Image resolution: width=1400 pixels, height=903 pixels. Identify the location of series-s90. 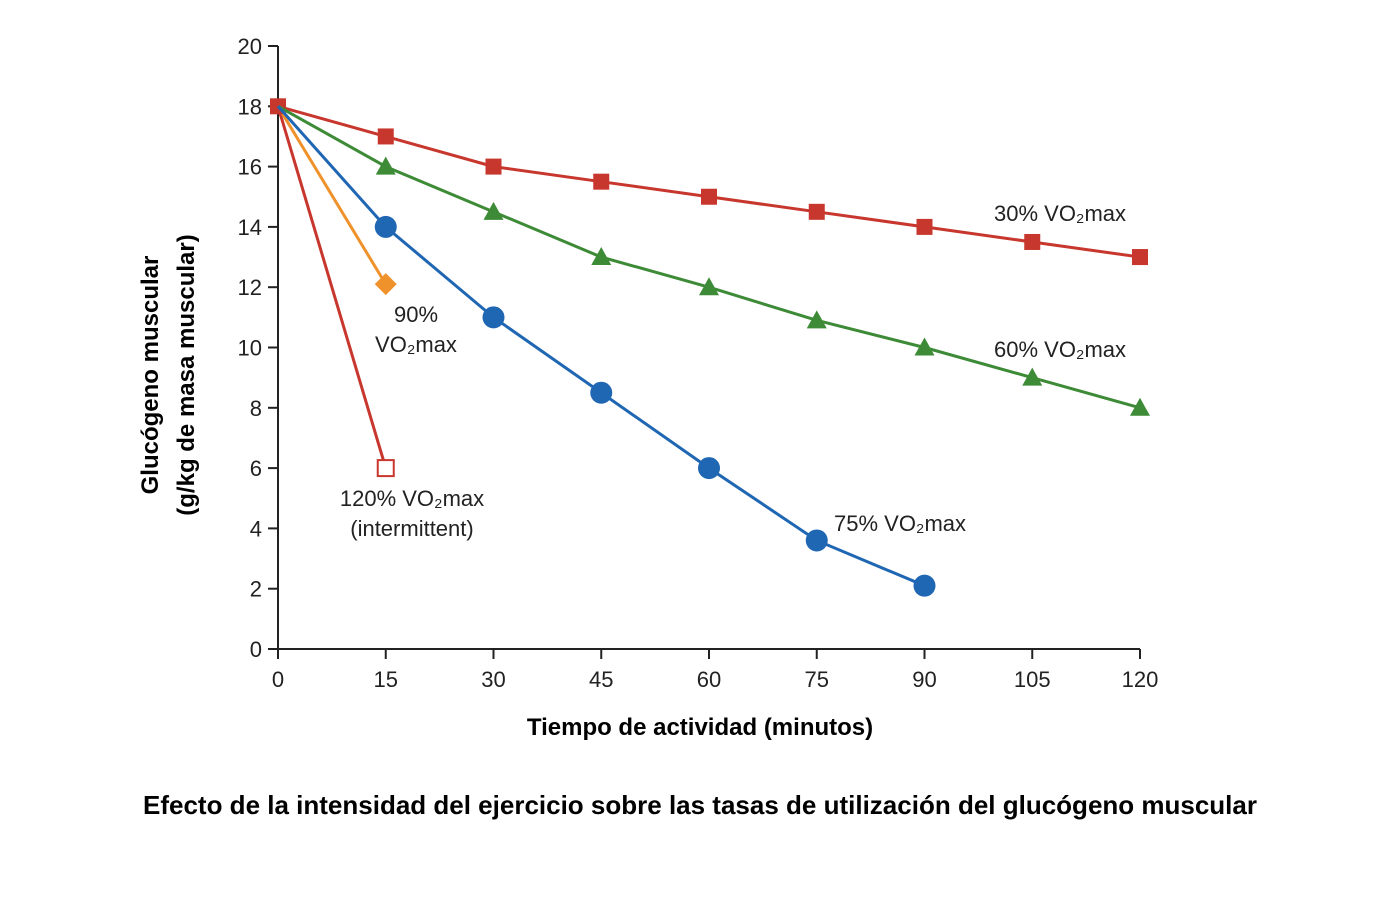
(336, 200).